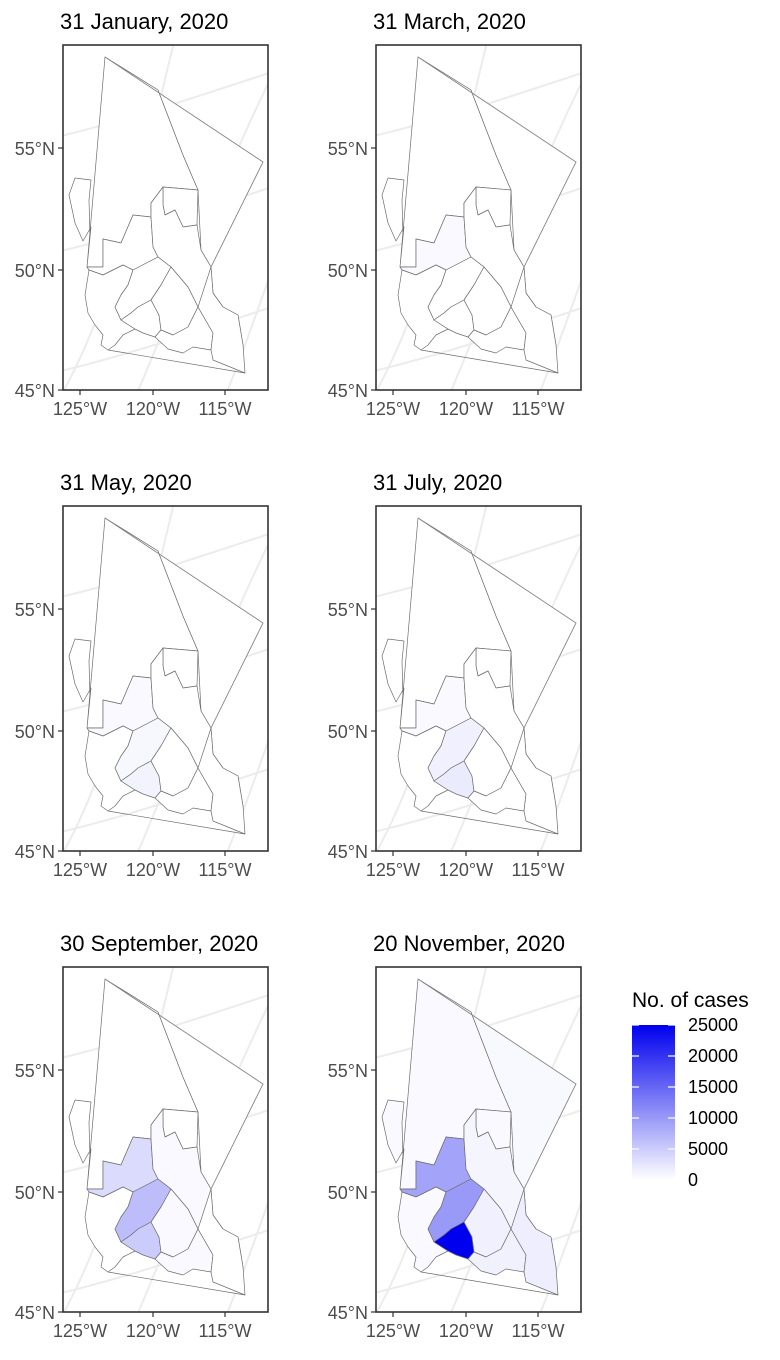 The width and height of the screenshot is (780, 1360). Describe the element at coordinates (159, 943) in the screenshot. I see `panel-title: 30 September, 2020` at that location.